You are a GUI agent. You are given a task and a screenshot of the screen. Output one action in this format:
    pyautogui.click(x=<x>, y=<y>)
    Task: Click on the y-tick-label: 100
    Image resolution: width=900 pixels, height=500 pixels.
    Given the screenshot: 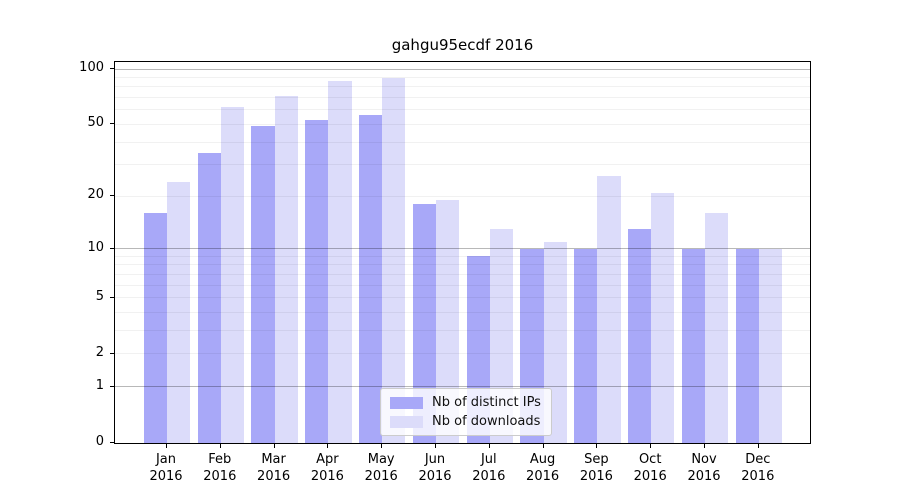 What is the action you would take?
    pyautogui.click(x=91, y=67)
    